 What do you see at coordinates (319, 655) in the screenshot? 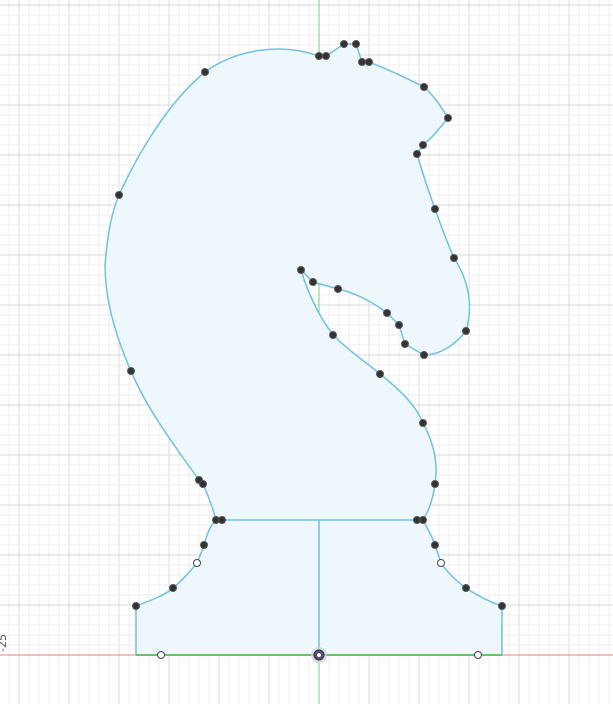
I see `origin-point-center` at bounding box center [319, 655].